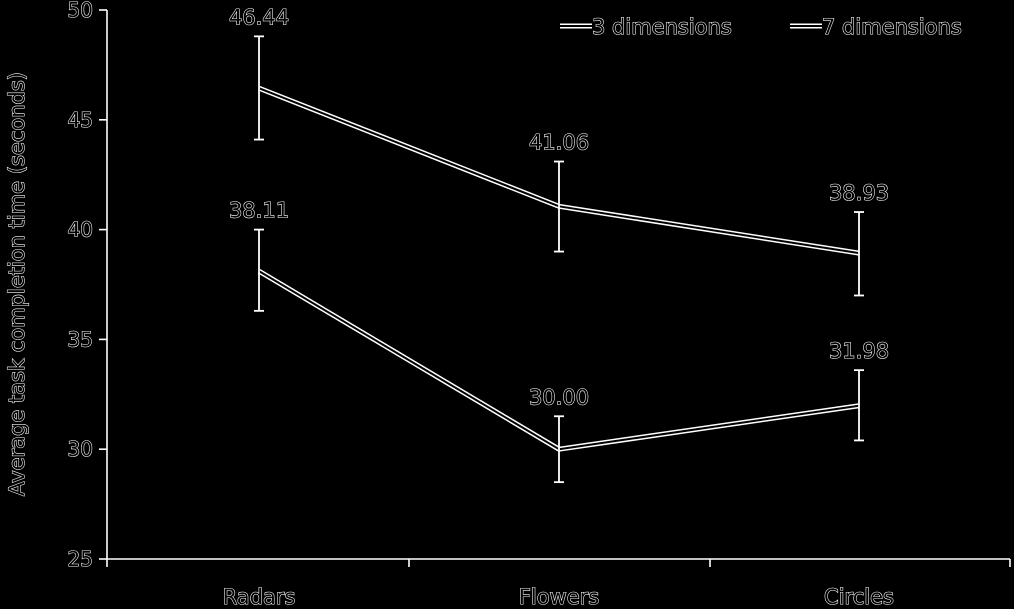  What do you see at coordinates (559, 597) in the screenshot?
I see `x-tick-label-flowers: Flowers` at bounding box center [559, 597].